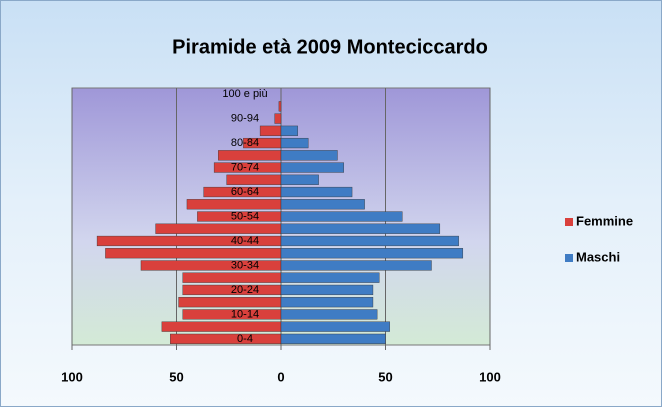 The image size is (662, 407). What do you see at coordinates (598, 256) in the screenshot?
I see `legend-label: Maschi` at bounding box center [598, 256].